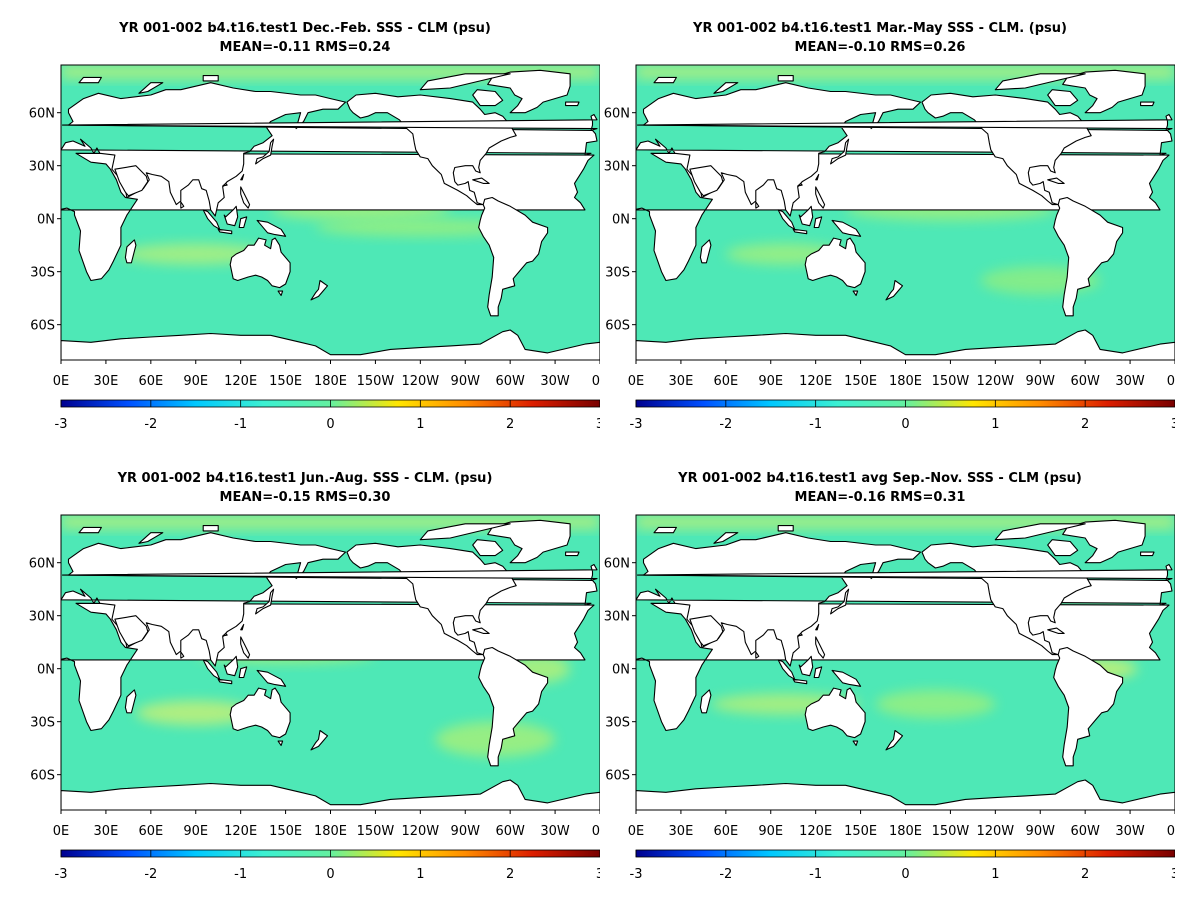 The width and height of the screenshot is (1200, 900). What do you see at coordinates (330, 424) in the screenshot?
I see `colorbar-tick-label: 0` at bounding box center [330, 424].